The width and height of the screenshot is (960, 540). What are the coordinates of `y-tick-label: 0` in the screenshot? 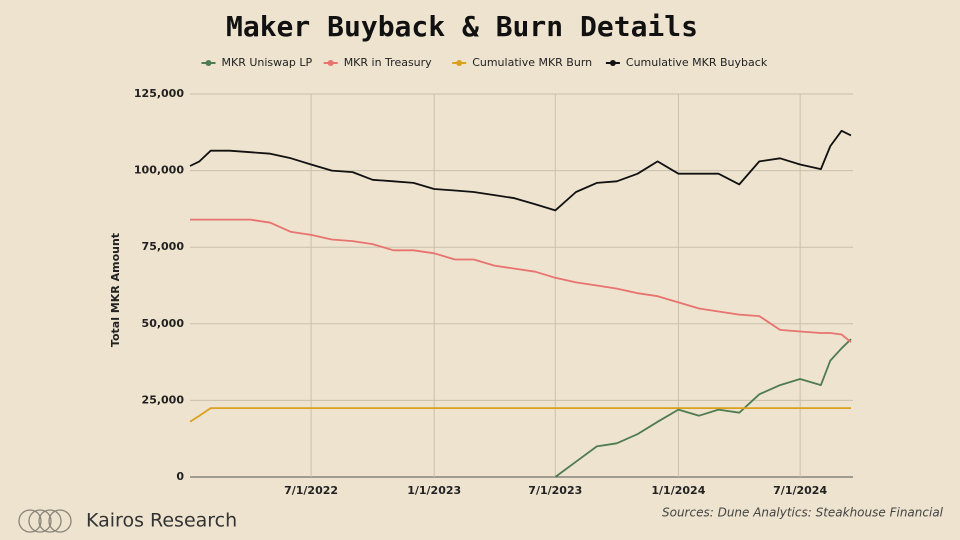 It's located at (180, 476).